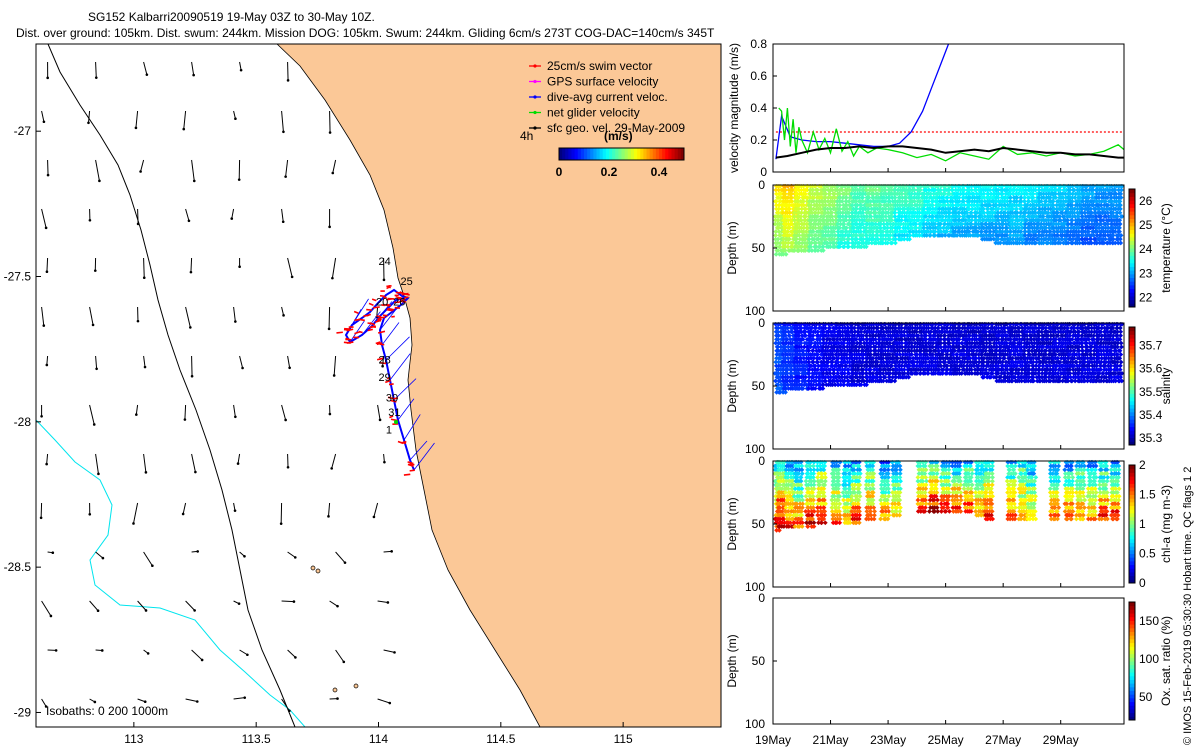 The height and width of the screenshot is (750, 1200). What do you see at coordinates (291, 554) in the screenshot?
I see `sfc-velocity-arrow` at bounding box center [291, 554].